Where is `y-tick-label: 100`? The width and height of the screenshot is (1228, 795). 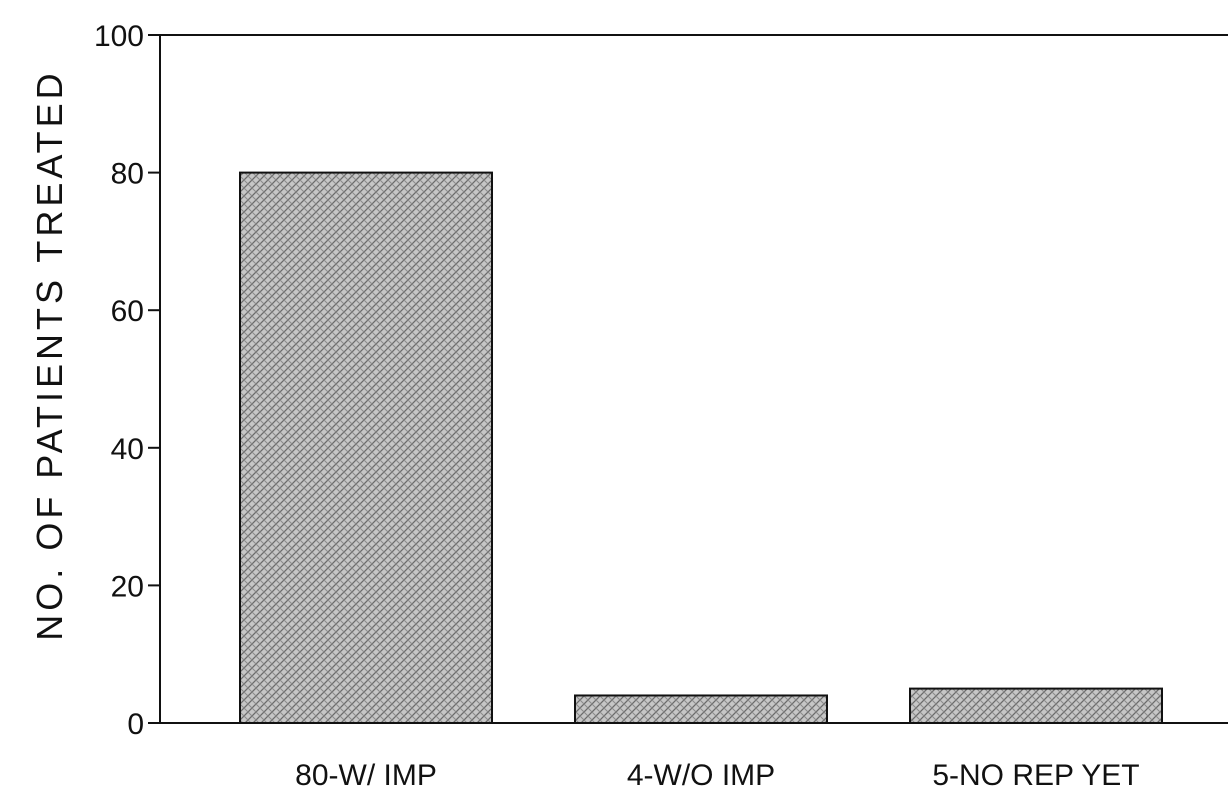 y-tick-label: 100 is located at coordinates (119, 36).